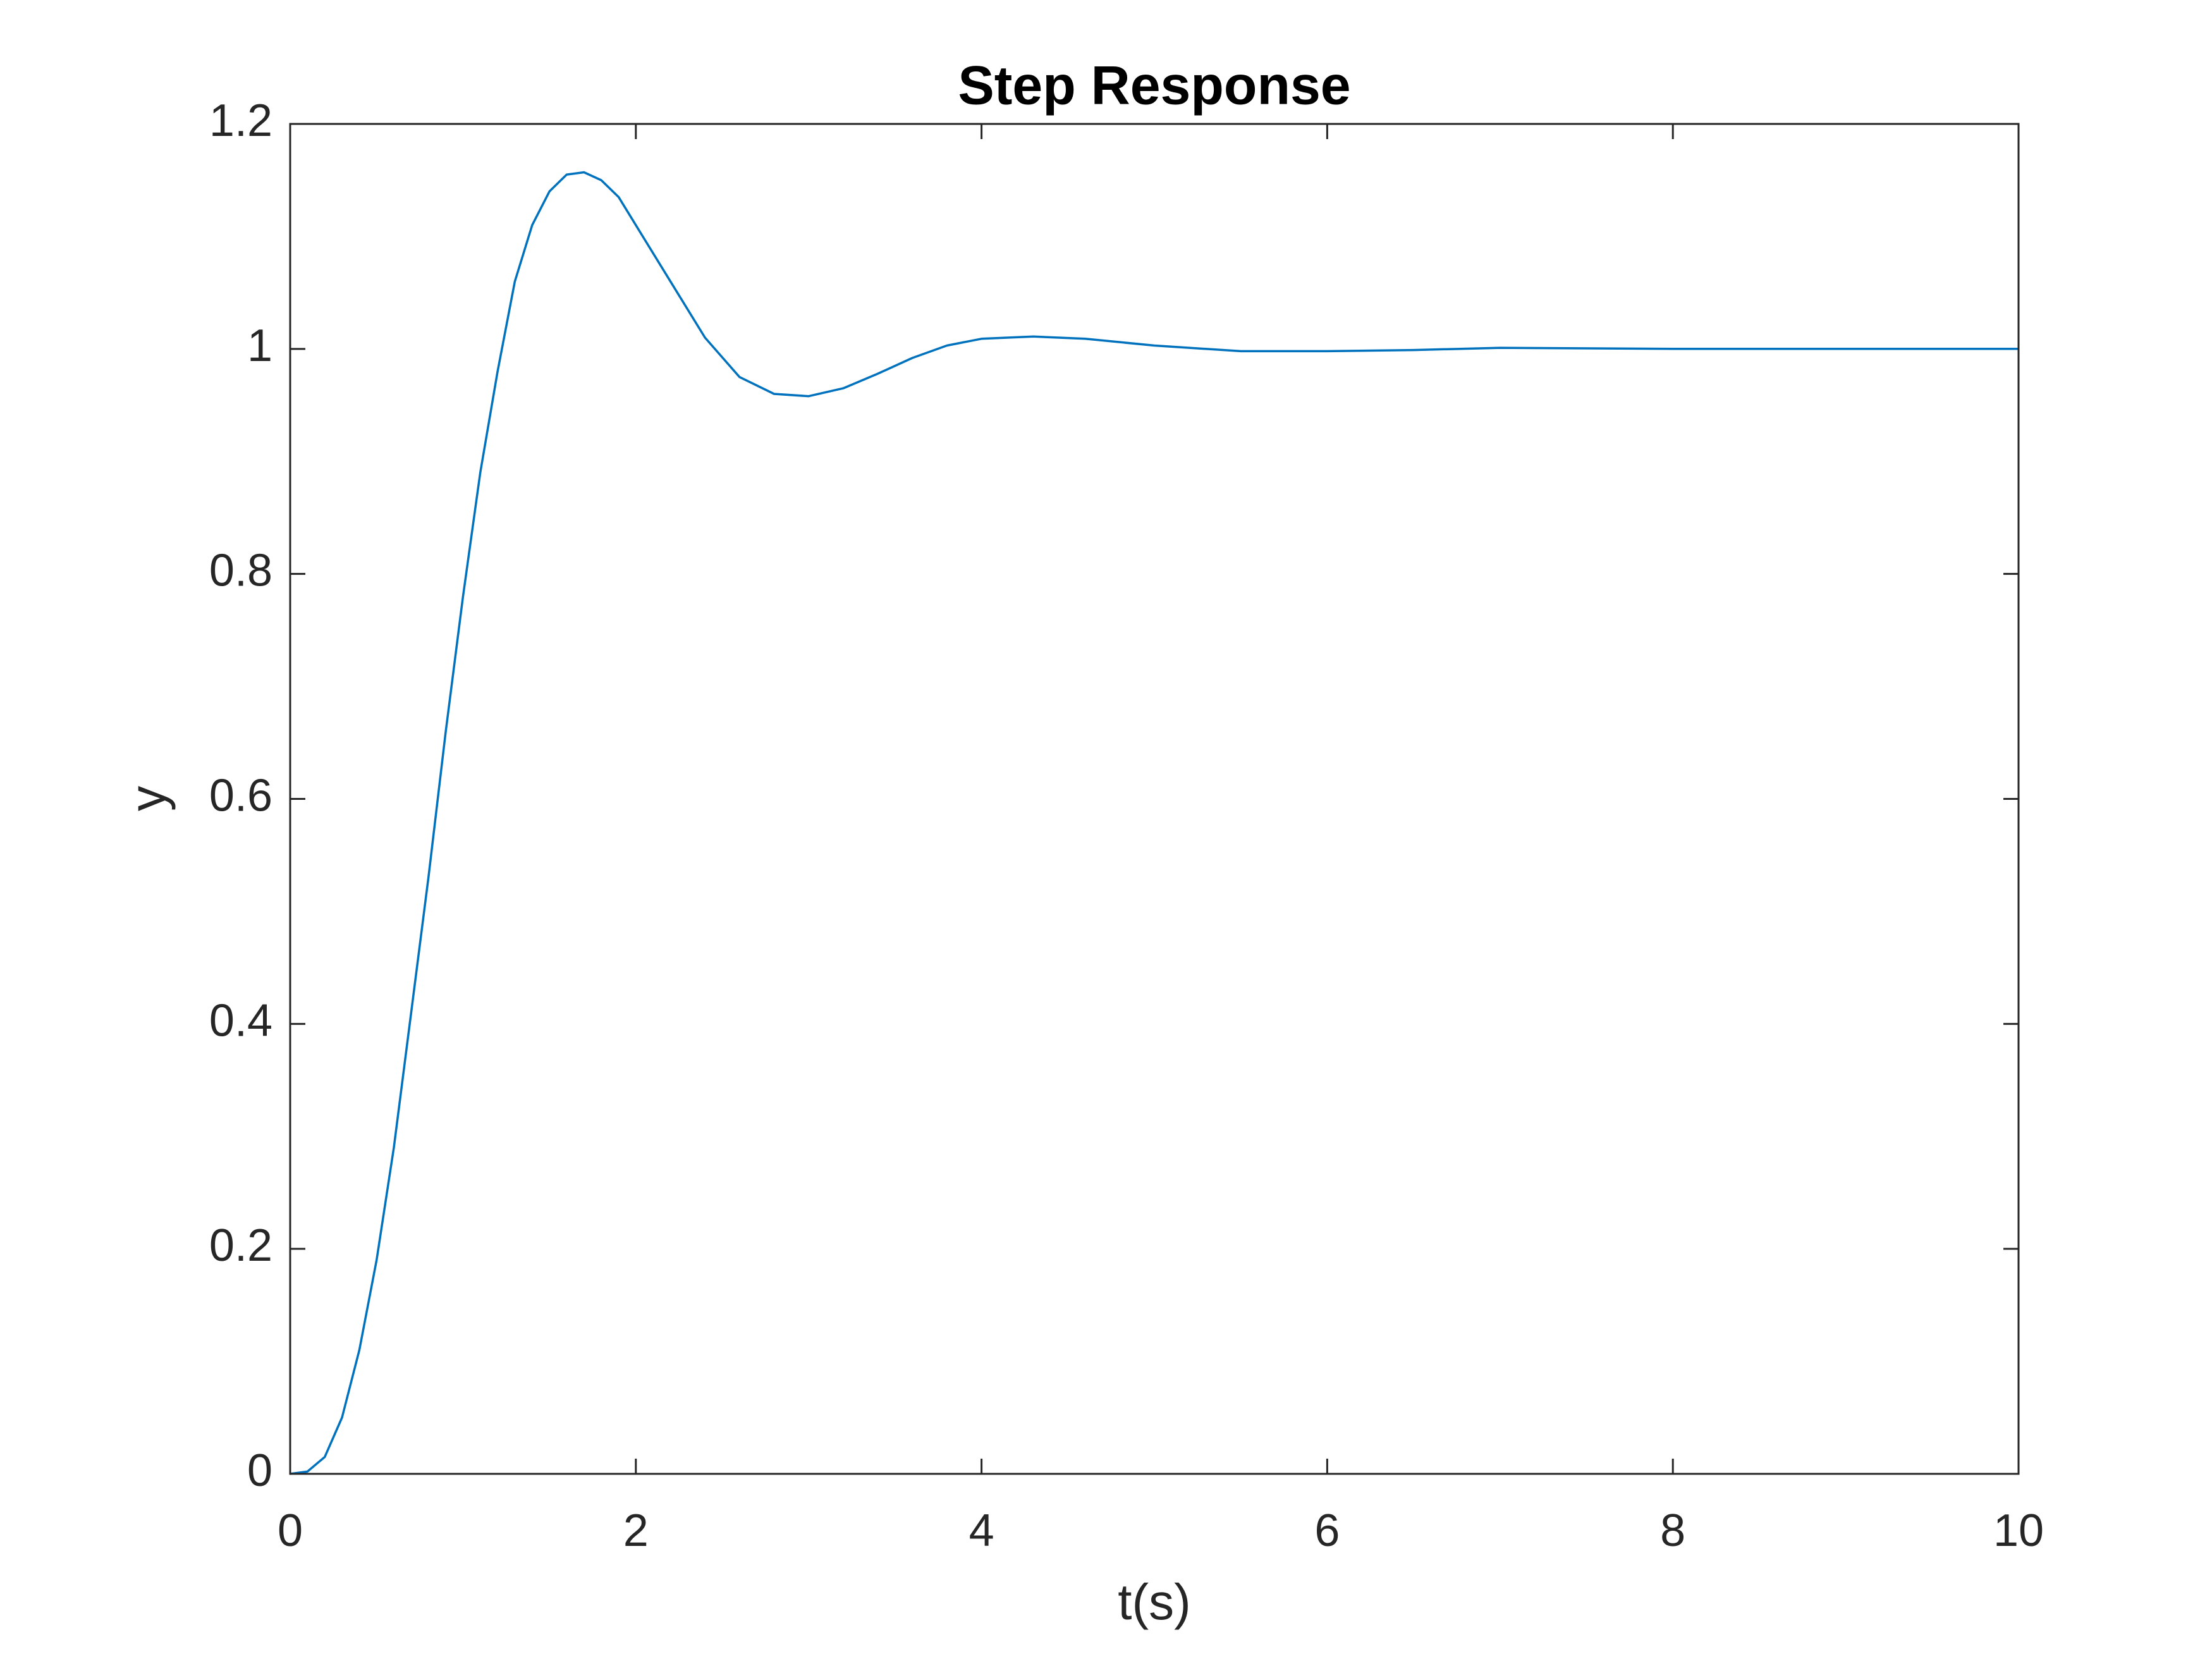 The height and width of the screenshot is (1661, 2212). What do you see at coordinates (2018, 1530) in the screenshot?
I see `x-tick-label: 10` at bounding box center [2018, 1530].